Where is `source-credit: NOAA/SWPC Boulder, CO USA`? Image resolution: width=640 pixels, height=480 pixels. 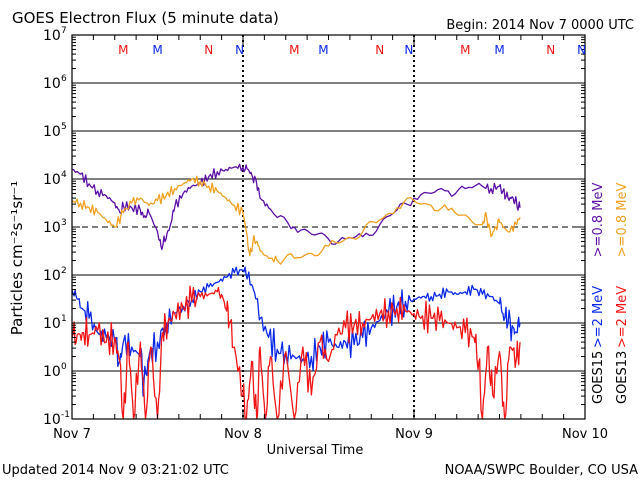
source-credit: NOAA/SWPC Boulder, CO USA is located at coordinates (541, 470).